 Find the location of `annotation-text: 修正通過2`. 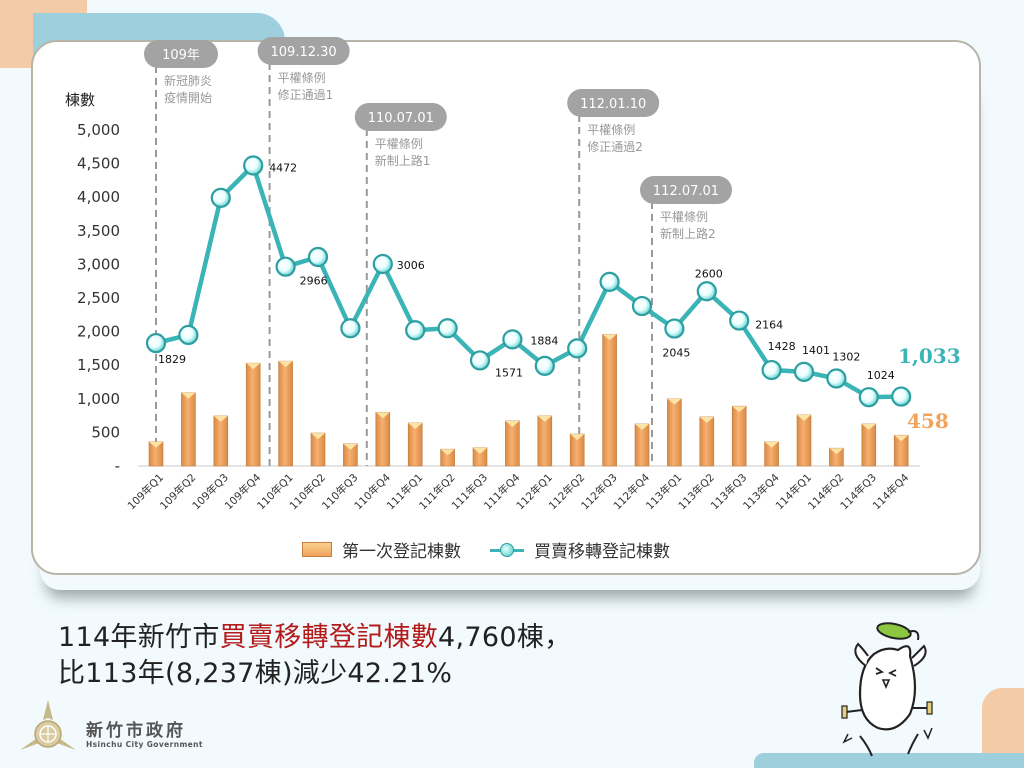

annotation-text: 修正通過2 is located at coordinates (615, 146).